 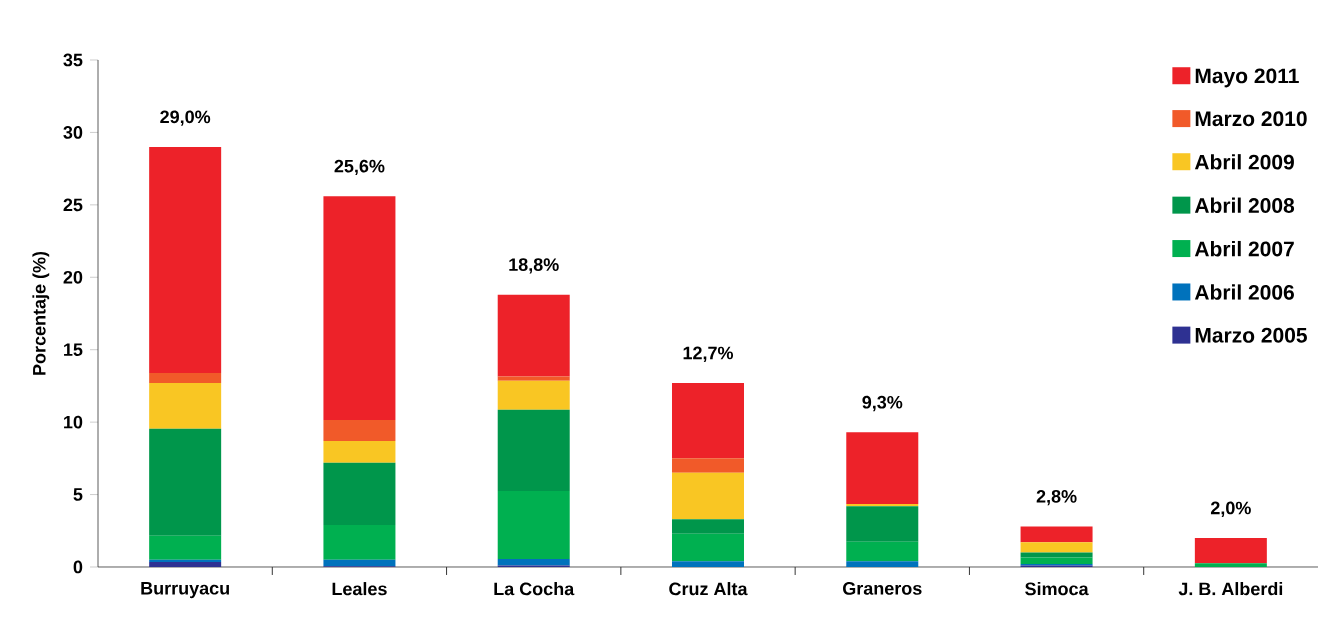 What do you see at coordinates (708, 589) in the screenshot?
I see `x-tick-label: Cruz Alta` at bounding box center [708, 589].